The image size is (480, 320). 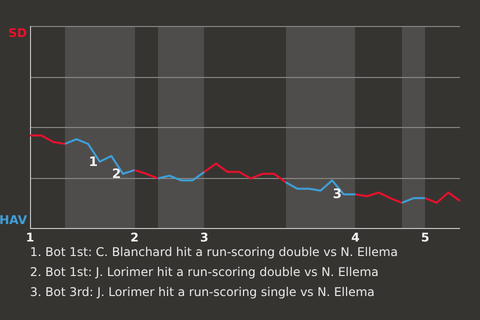 What do you see at coordinates (425, 237) in the screenshot?
I see `x-tick-label: 5` at bounding box center [425, 237].